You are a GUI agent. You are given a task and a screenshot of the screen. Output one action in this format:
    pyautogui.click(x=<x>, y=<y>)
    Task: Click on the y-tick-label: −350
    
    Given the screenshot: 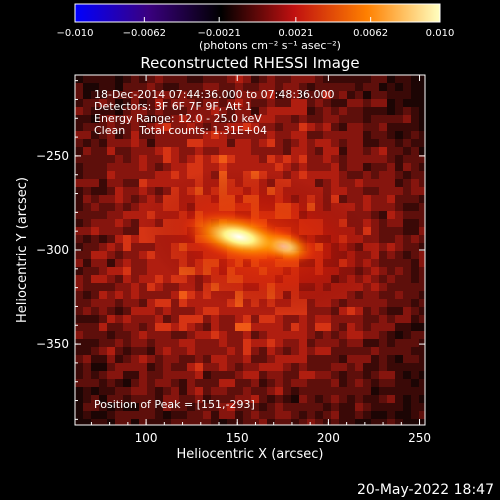 What is the action you would take?
    pyautogui.click(x=52, y=344)
    